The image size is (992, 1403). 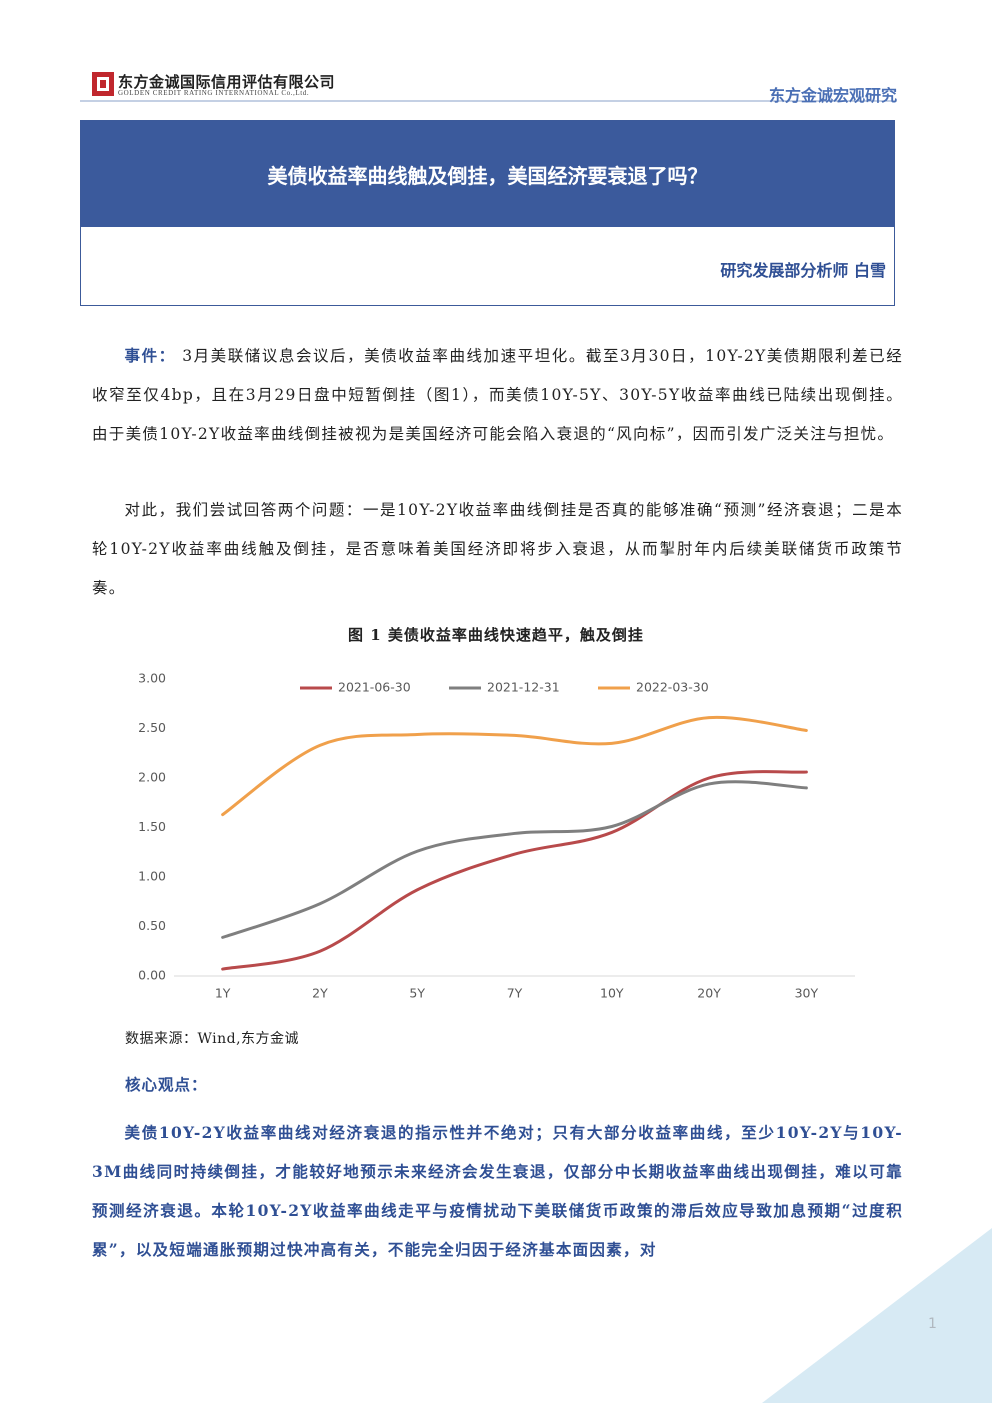 I want to click on y-tick-label: 3.00, so click(x=152, y=678).